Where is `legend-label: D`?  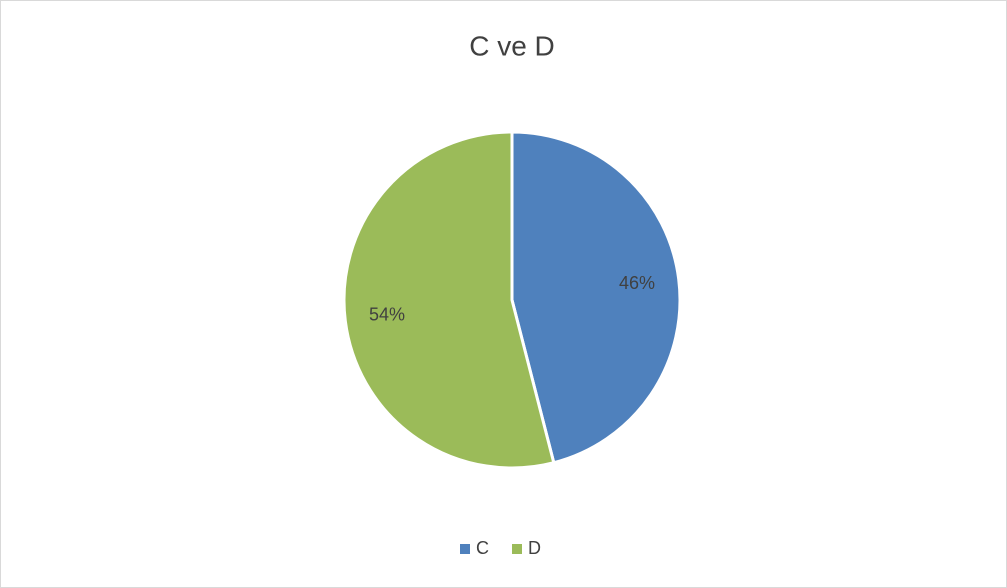 legend-label: D is located at coordinates (534, 548).